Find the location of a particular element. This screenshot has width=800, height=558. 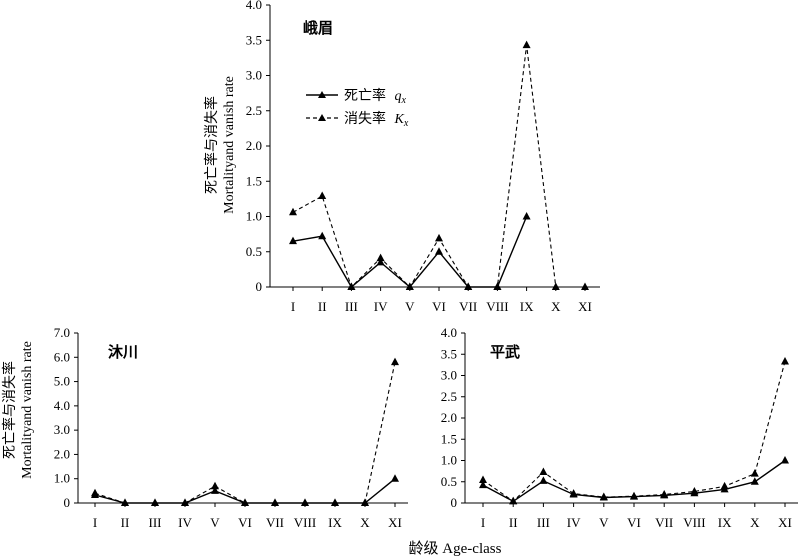

x-tick-label: I is located at coordinates (293, 306).